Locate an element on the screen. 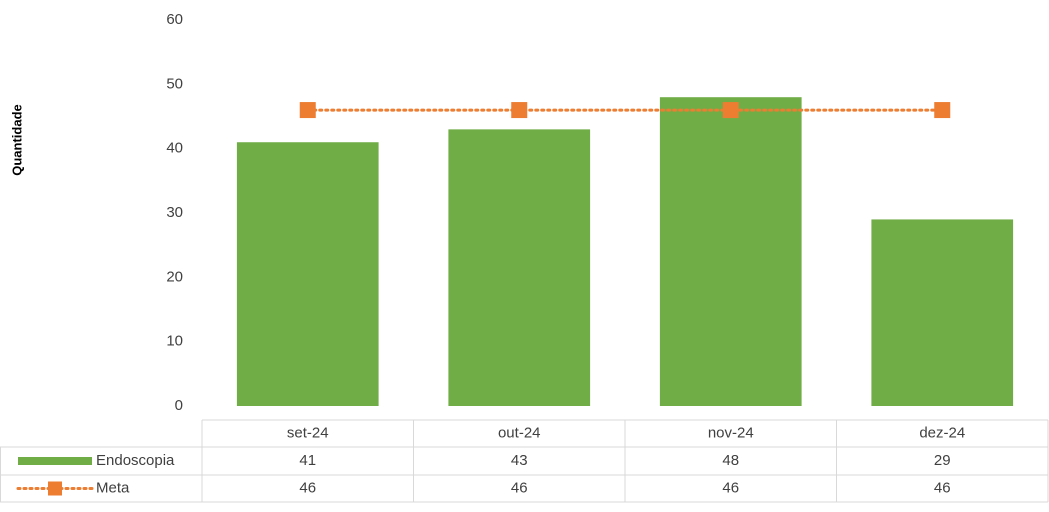 The image size is (1049, 512). y-tick-label: 30 is located at coordinates (174, 212).